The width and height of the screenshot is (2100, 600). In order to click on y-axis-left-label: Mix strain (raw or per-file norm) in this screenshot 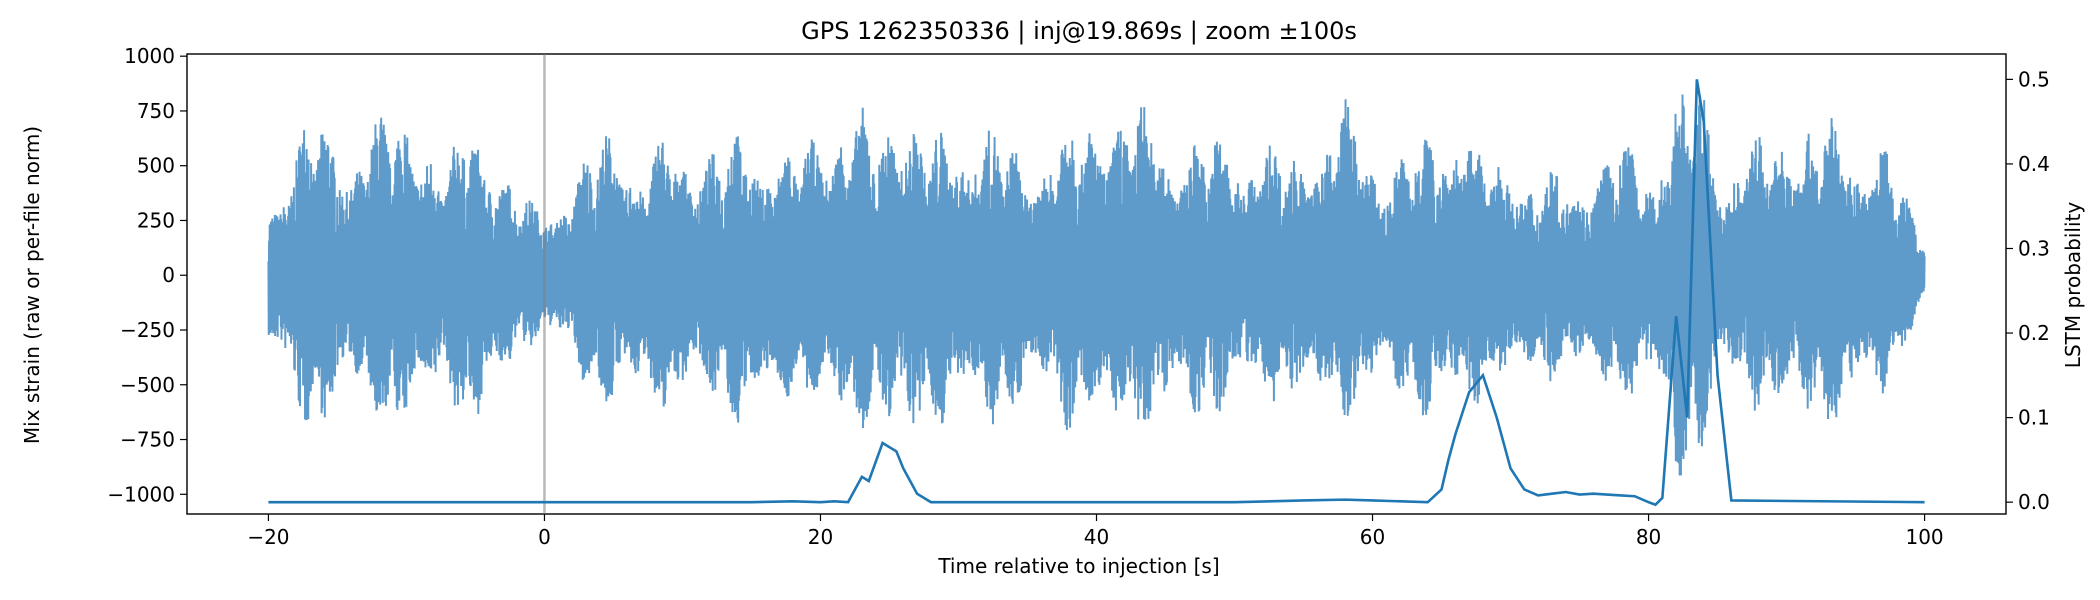, I will do `click(32, 285)`.